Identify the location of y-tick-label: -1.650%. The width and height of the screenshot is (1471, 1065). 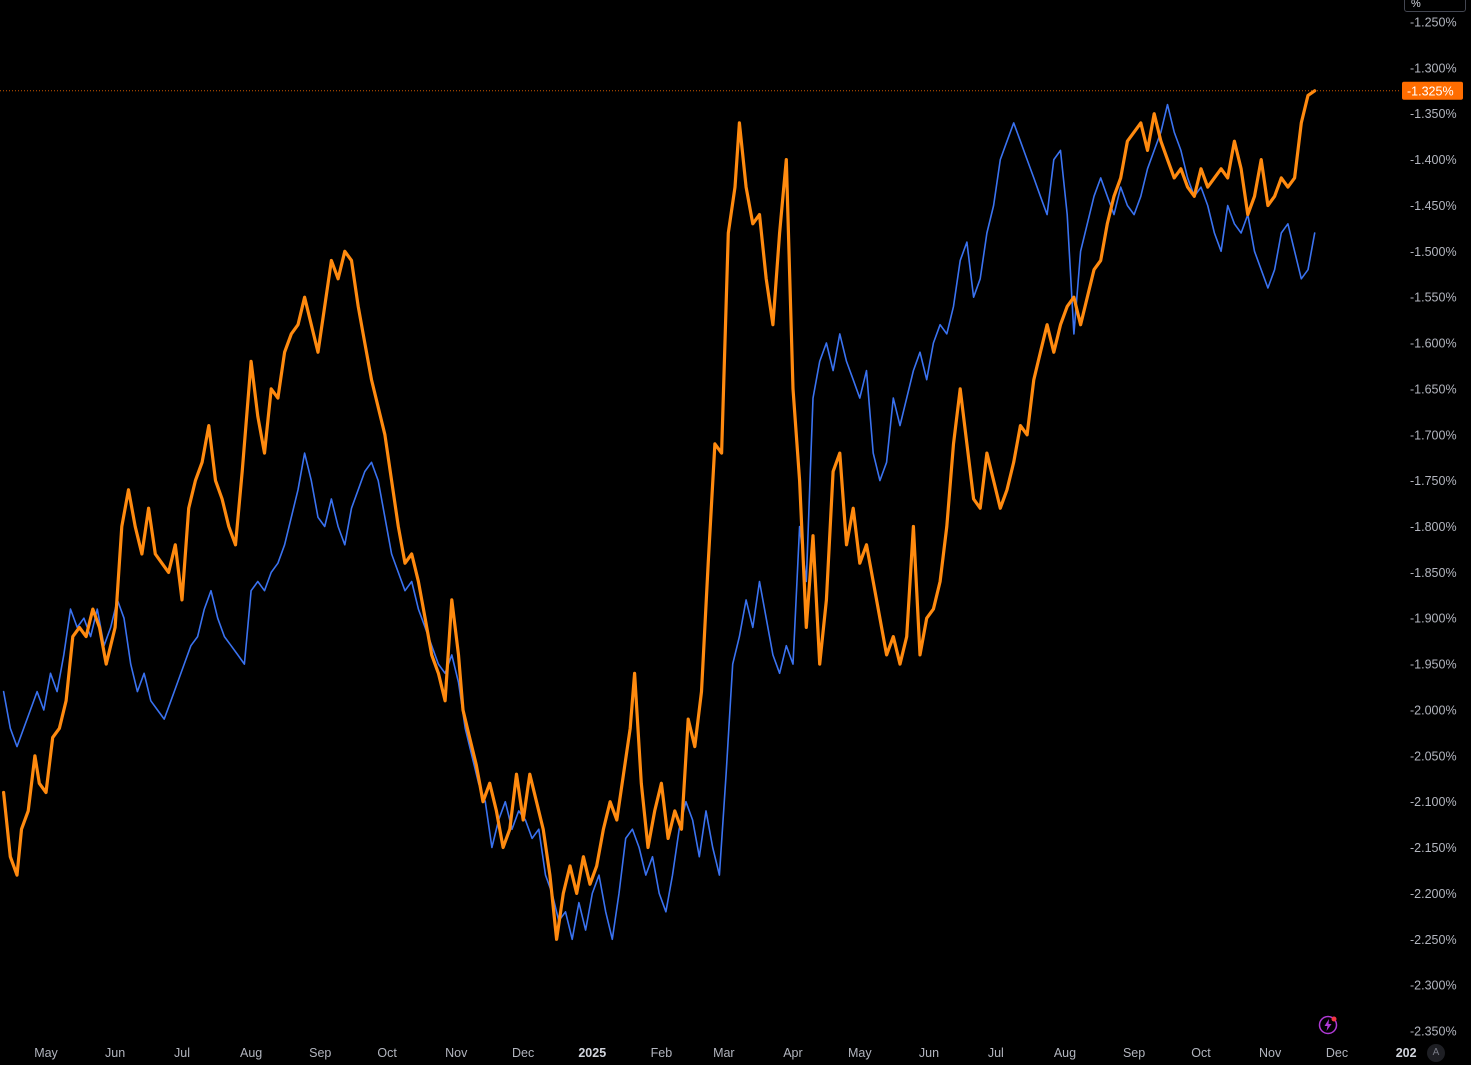
(1433, 389).